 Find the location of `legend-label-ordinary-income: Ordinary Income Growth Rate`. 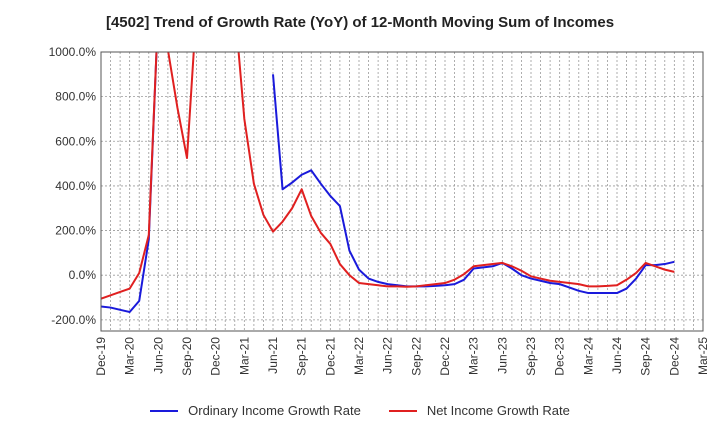

legend-label-ordinary-income: Ordinary Income Growth Rate is located at coordinates (274, 410).